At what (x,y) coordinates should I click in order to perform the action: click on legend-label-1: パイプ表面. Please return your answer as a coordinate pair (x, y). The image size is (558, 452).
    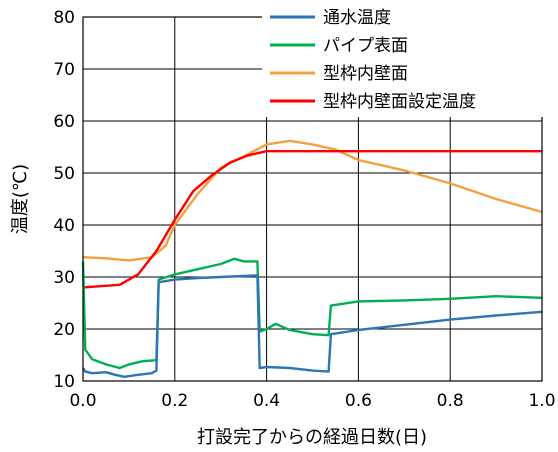
    Looking at the image, I should click on (365, 46).